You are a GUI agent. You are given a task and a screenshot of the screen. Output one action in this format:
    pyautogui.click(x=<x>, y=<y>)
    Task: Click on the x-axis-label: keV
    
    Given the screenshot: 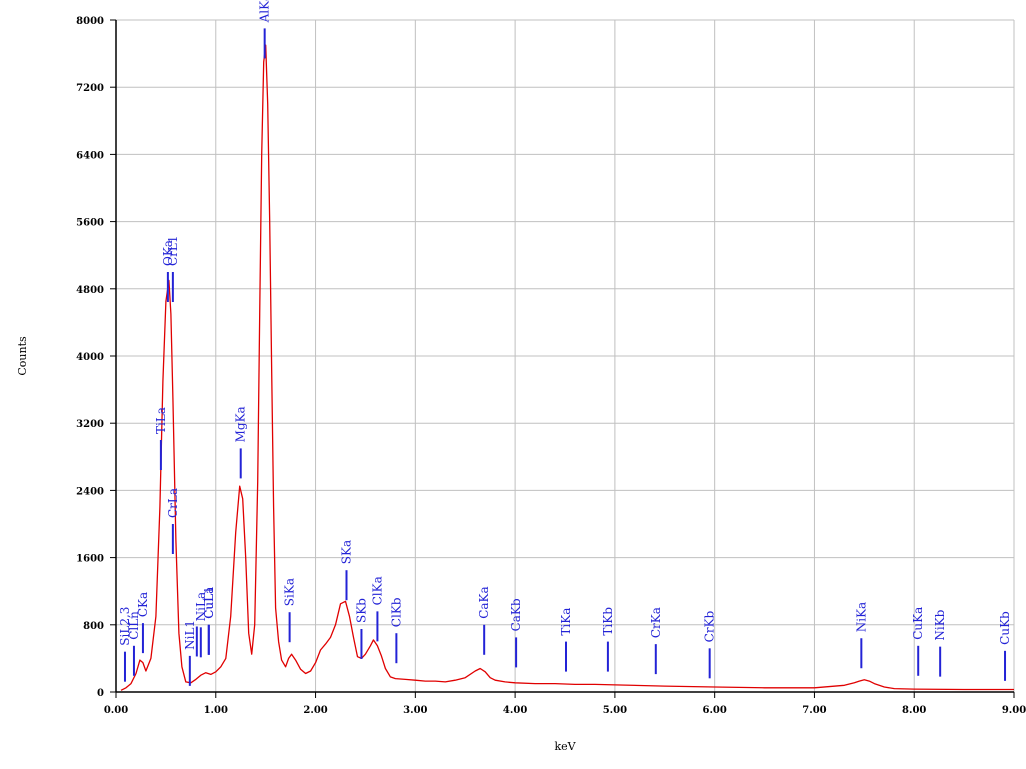 What is the action you would take?
    pyautogui.click(x=565, y=746)
    